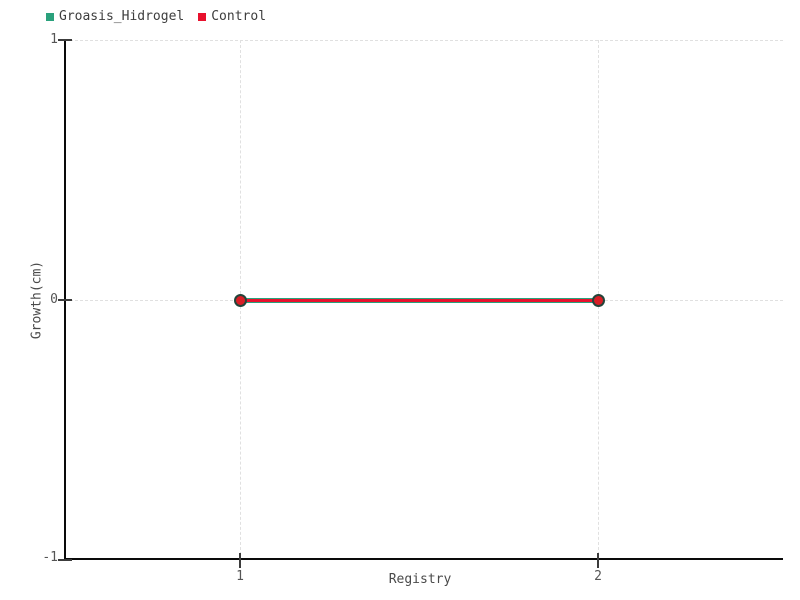 This screenshot has width=800, height=600. What do you see at coordinates (54, 39) in the screenshot?
I see `y-tick-label-1: 1` at bounding box center [54, 39].